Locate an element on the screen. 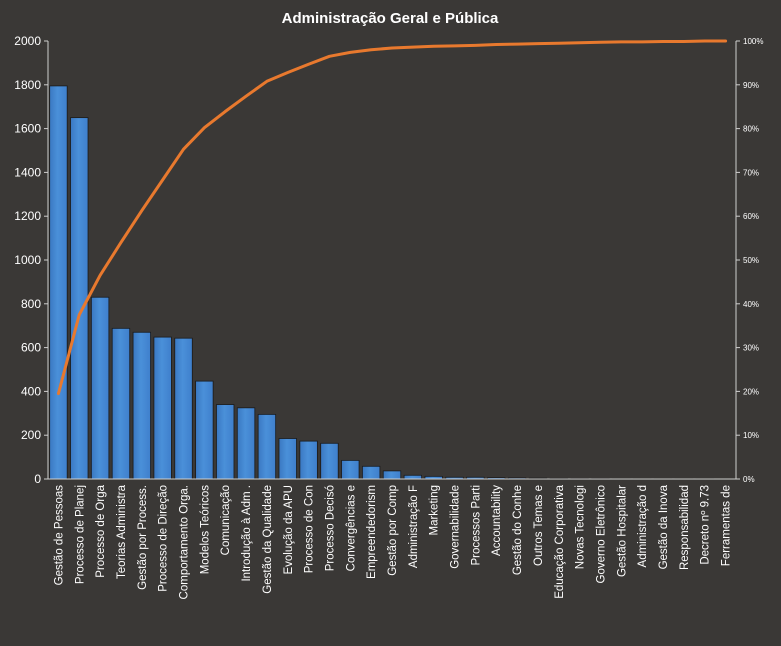  right-tick-label: 80% is located at coordinates (751, 129).